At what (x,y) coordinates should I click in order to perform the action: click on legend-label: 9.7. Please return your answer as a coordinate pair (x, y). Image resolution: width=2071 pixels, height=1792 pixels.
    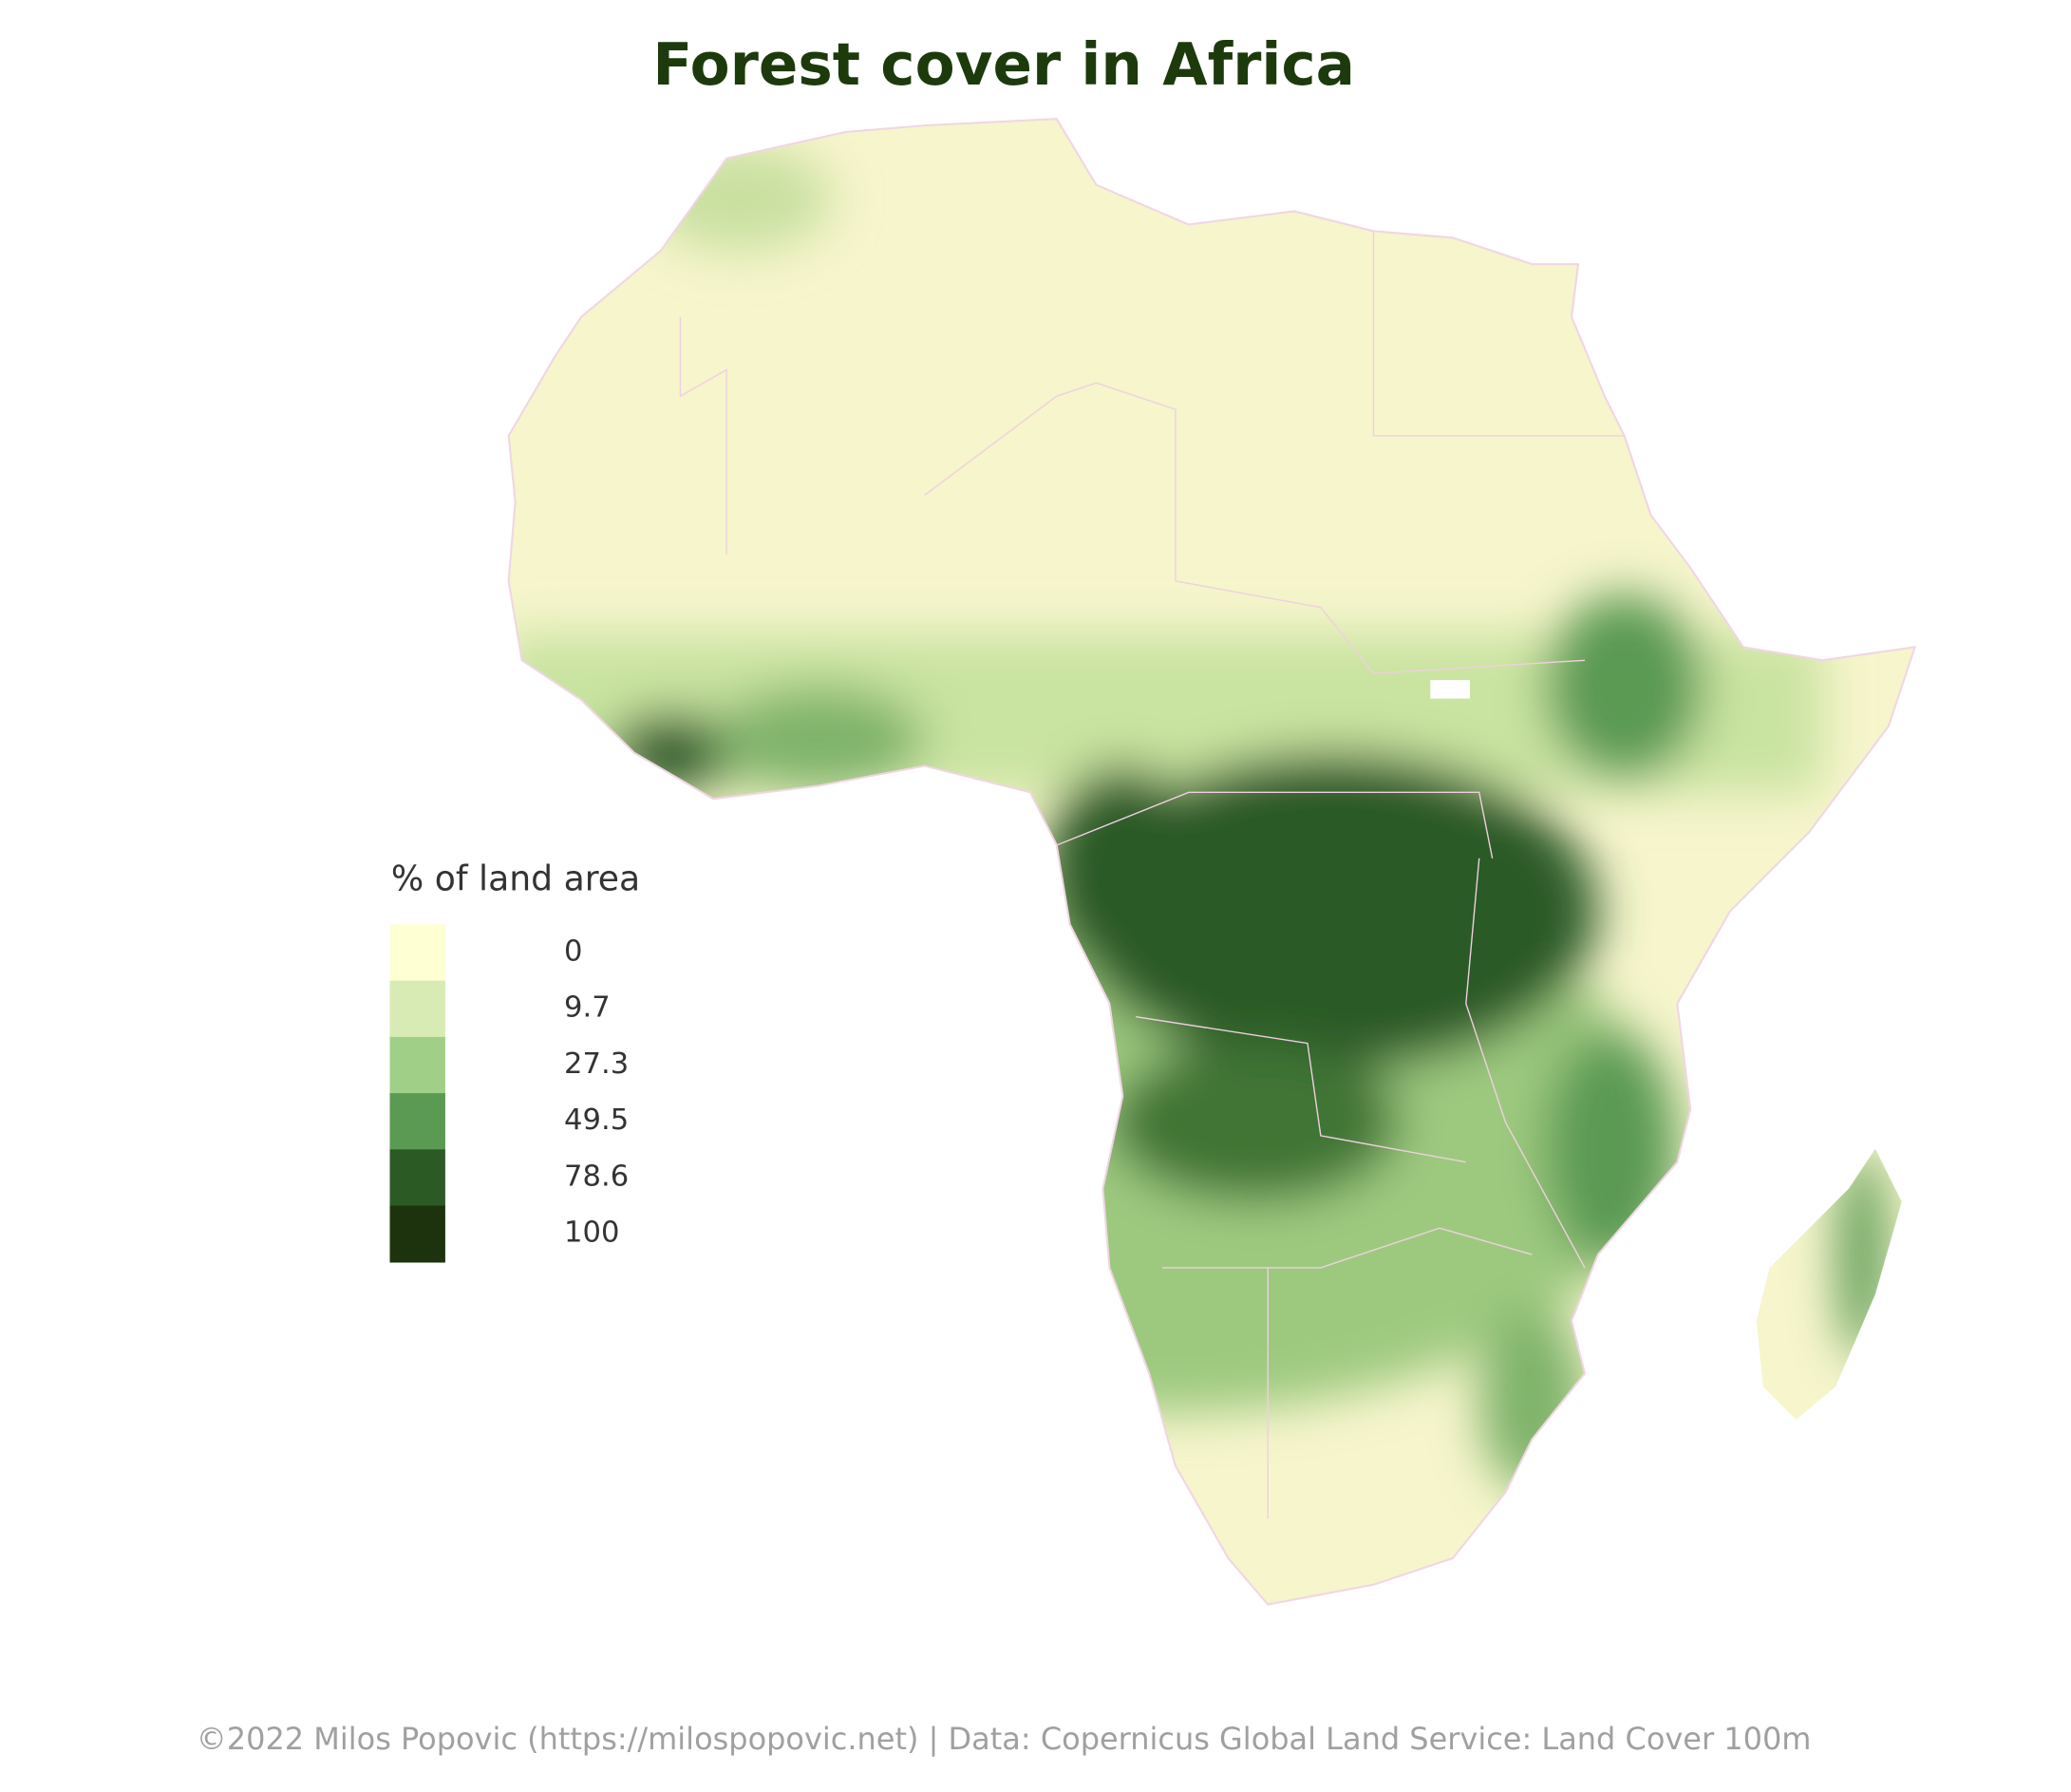
    Looking at the image, I should click on (587, 1008).